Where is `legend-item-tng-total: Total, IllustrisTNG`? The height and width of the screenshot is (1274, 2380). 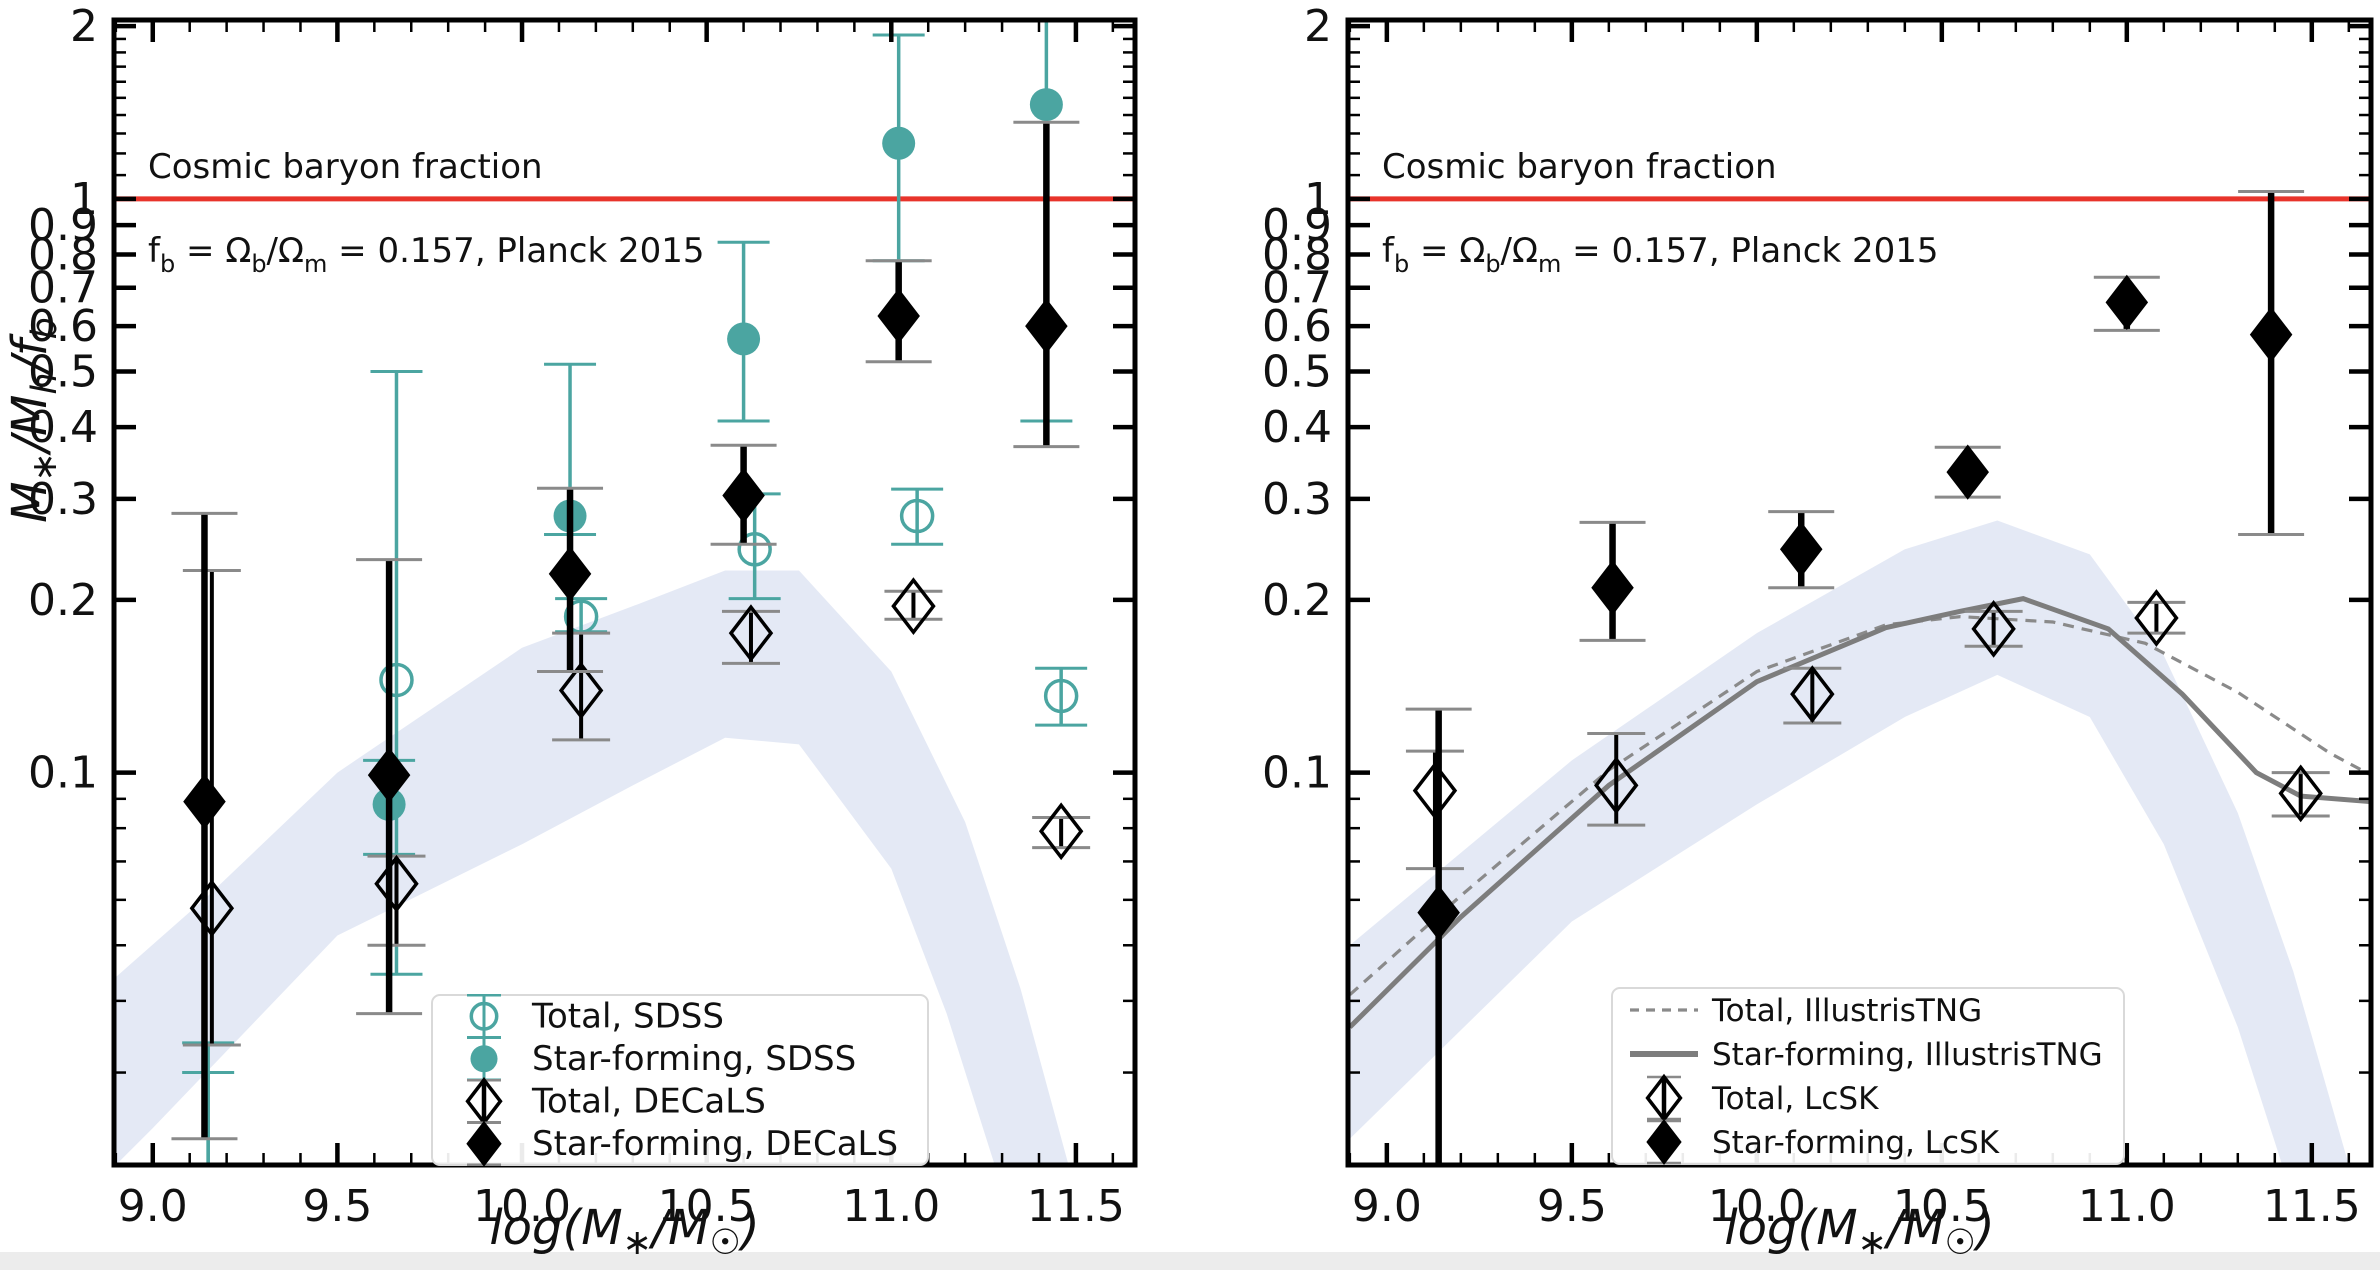
legend-item-tng-total: Total, IllustrisTNG is located at coordinates (1806, 1011).